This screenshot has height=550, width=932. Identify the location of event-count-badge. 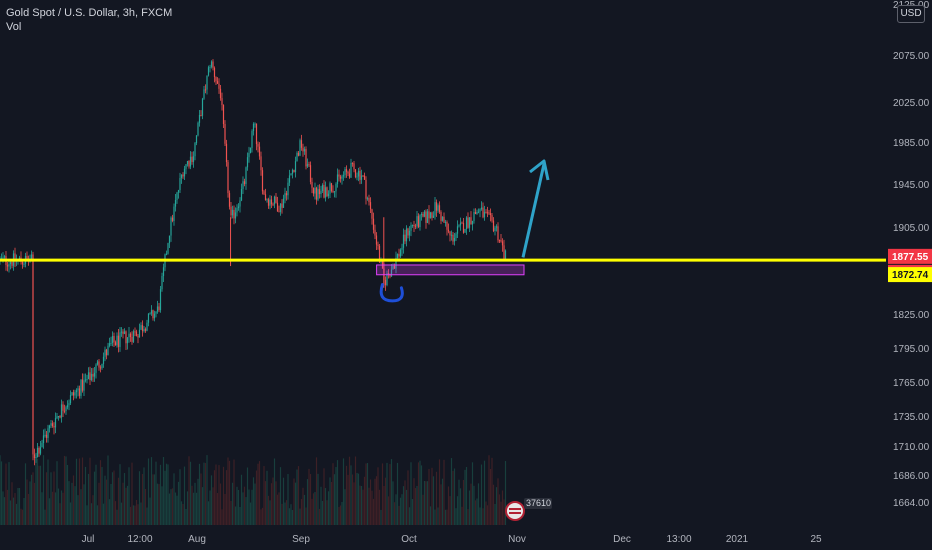
(538, 503).